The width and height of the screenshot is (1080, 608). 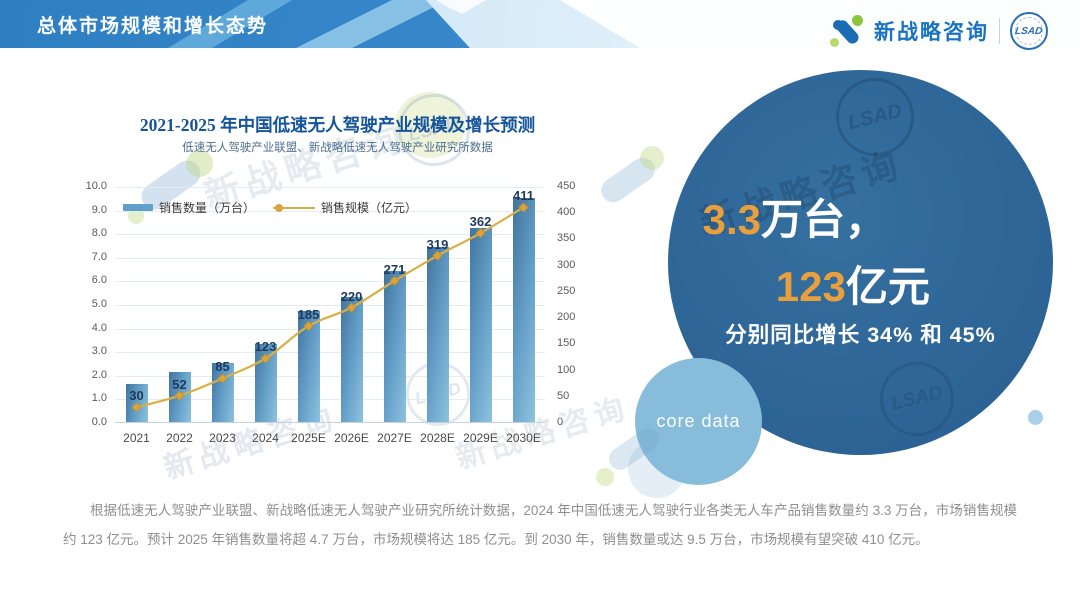 What do you see at coordinates (179, 384) in the screenshot?
I see `line-value-label: 52` at bounding box center [179, 384].